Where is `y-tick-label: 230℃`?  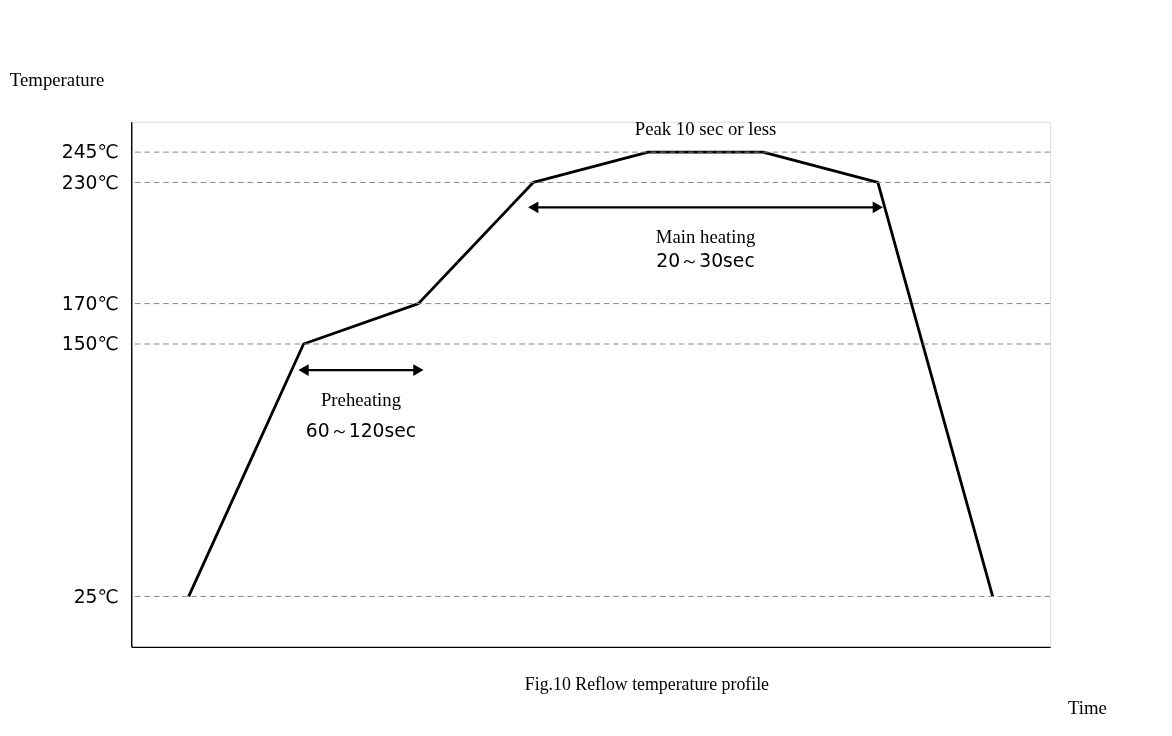
y-tick-label: 230℃ is located at coordinates (90, 182).